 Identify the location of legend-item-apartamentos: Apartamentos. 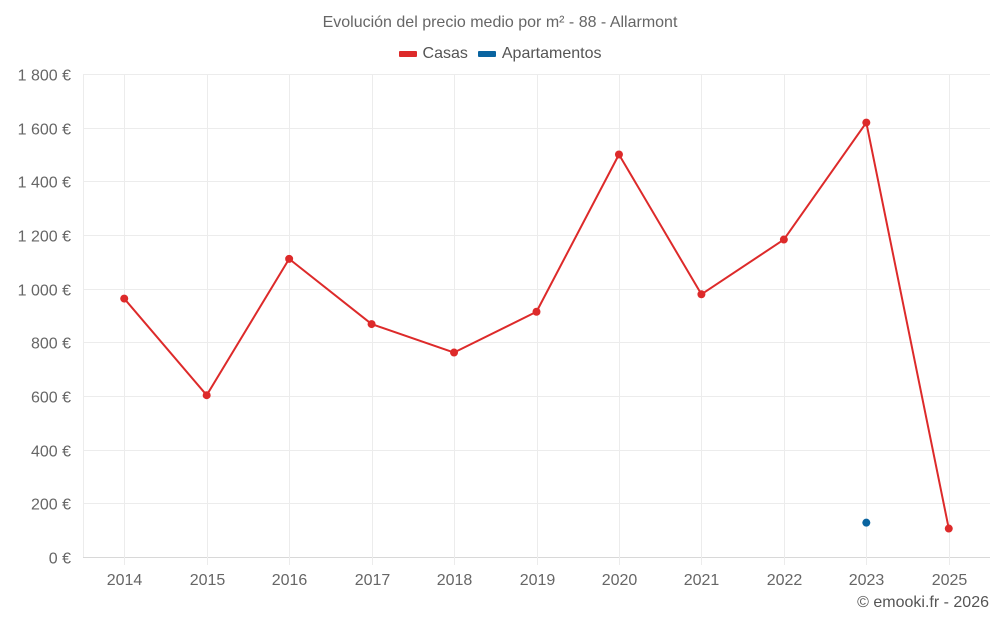
(539, 54).